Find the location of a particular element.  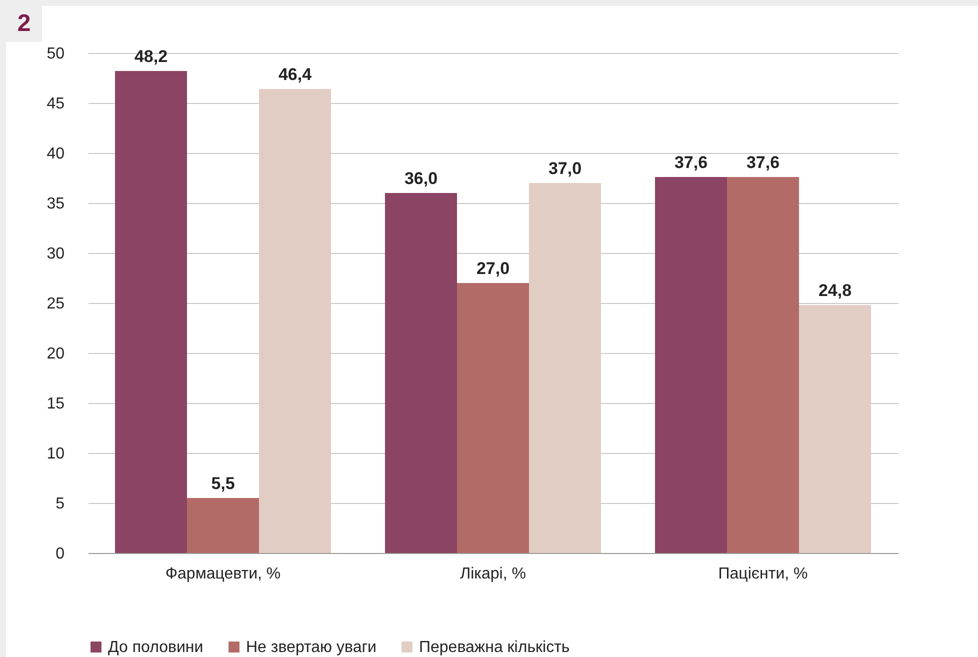

y-tick-label: 25 is located at coordinates (55, 304).